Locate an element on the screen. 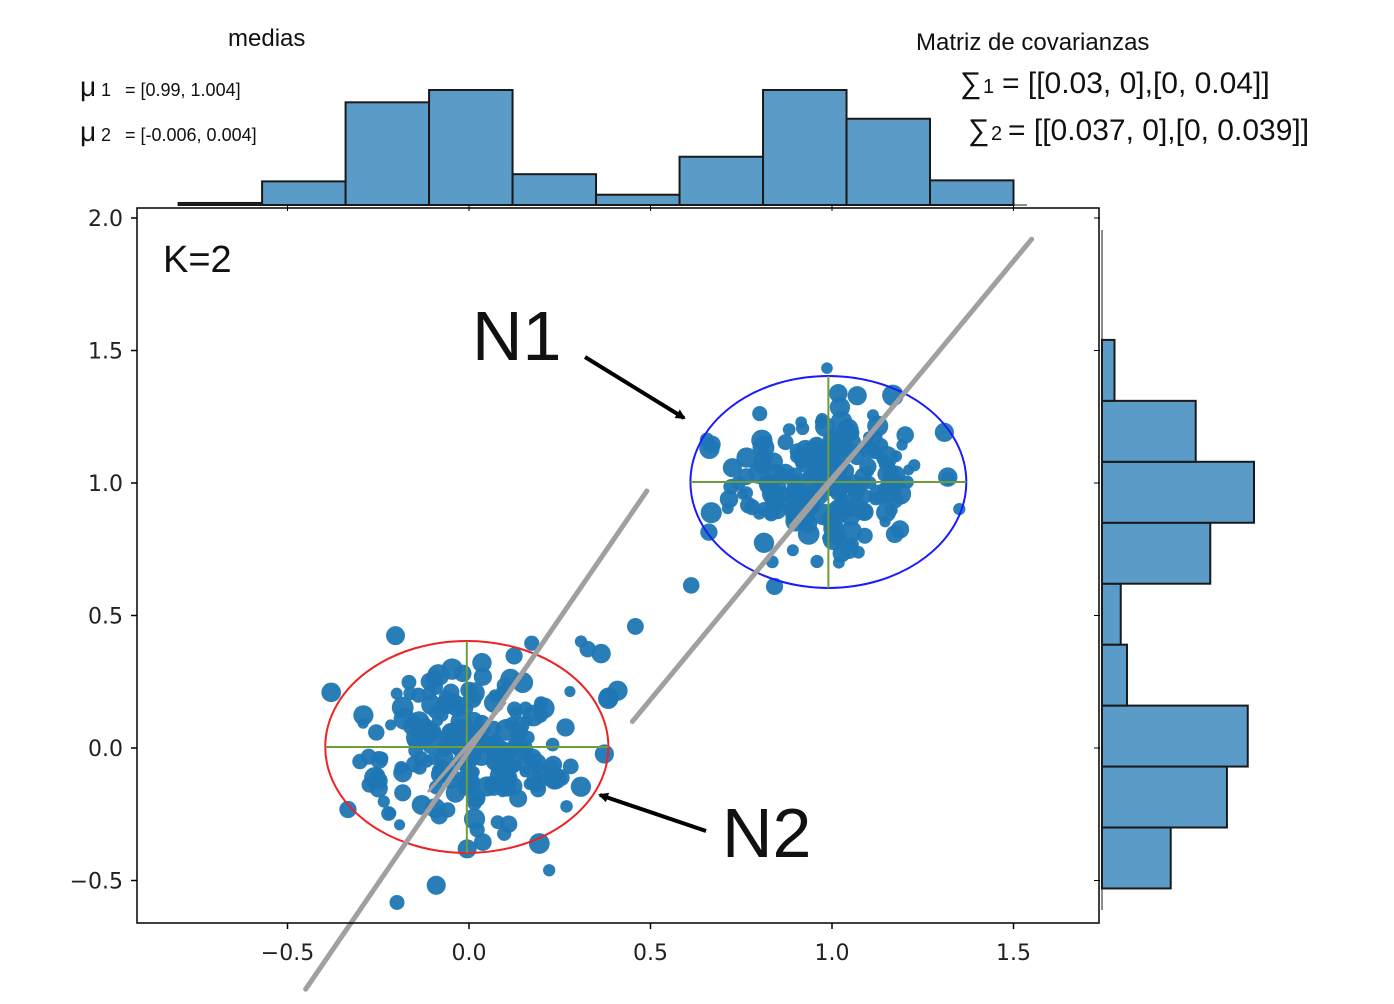 The image size is (1394, 1004). sigma1-line: ∑ 1 = [[0.03, 0],[0, 0.04]] is located at coordinates (1115, 83).